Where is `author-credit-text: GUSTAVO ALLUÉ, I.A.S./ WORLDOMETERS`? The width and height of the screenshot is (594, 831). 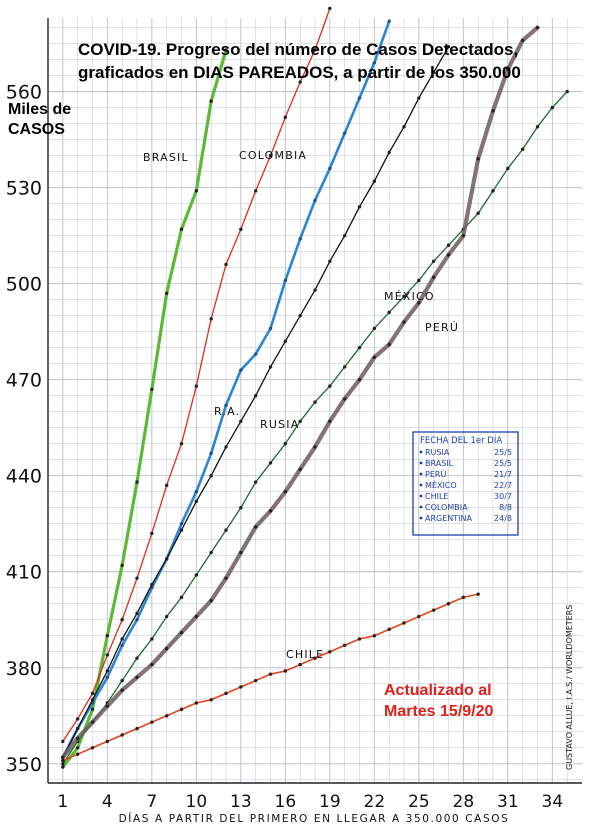 author-credit-text: GUSTAVO ALLUÉ, I.A.S./ WORLDOMETERS is located at coordinates (569, 687).